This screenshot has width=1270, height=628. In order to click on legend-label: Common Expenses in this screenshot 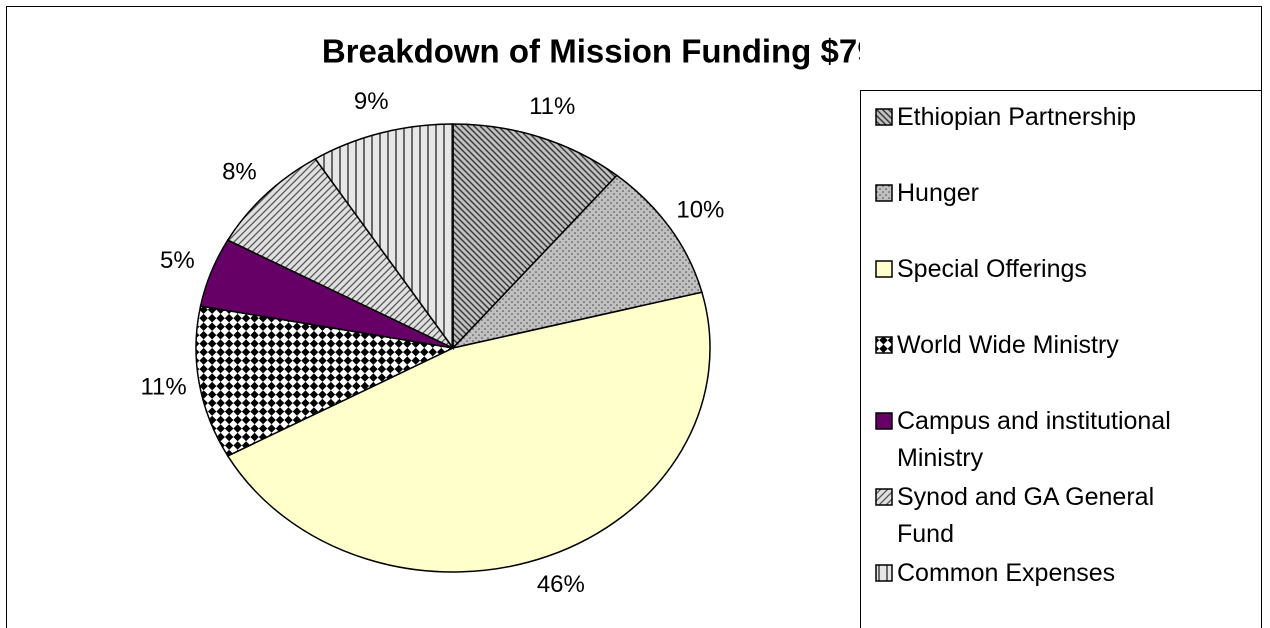, I will do `click(1006, 573)`.